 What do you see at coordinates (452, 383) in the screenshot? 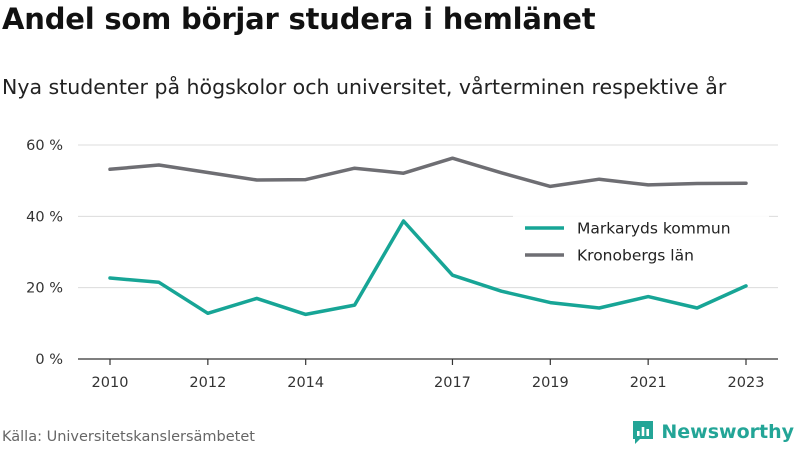
I see `x-tick-label: 2017` at bounding box center [452, 383].